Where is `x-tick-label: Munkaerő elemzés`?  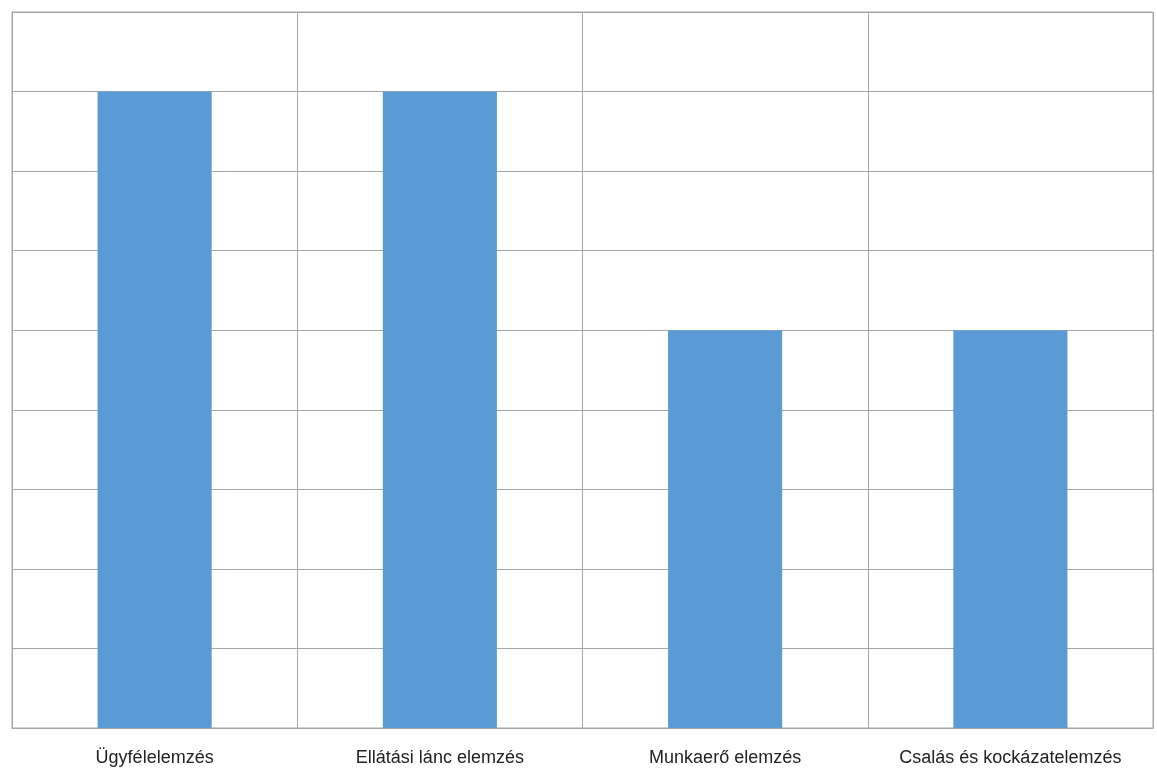 x-tick-label: Munkaerő elemzés is located at coordinates (725, 757).